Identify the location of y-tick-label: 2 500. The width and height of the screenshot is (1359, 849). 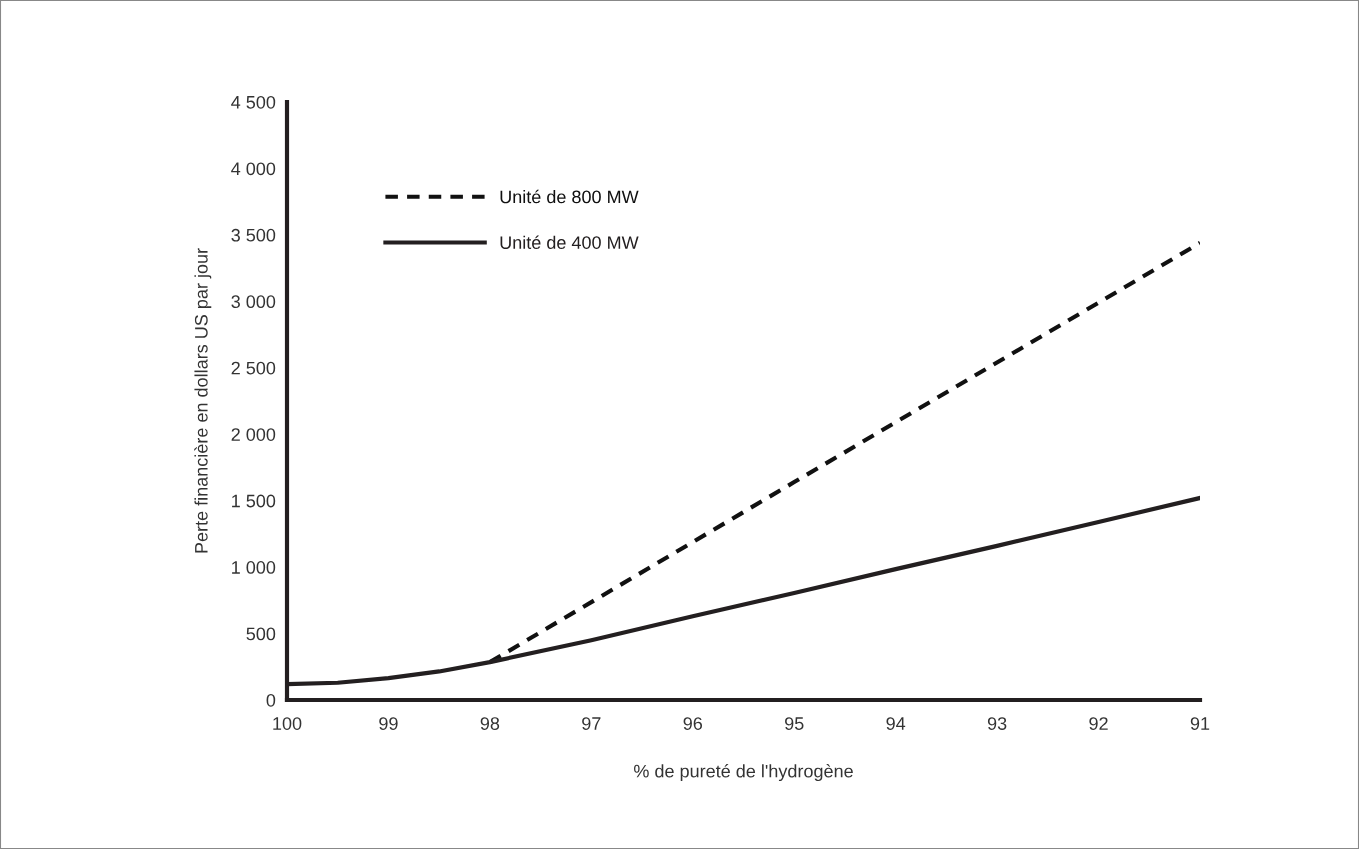
(253, 368).